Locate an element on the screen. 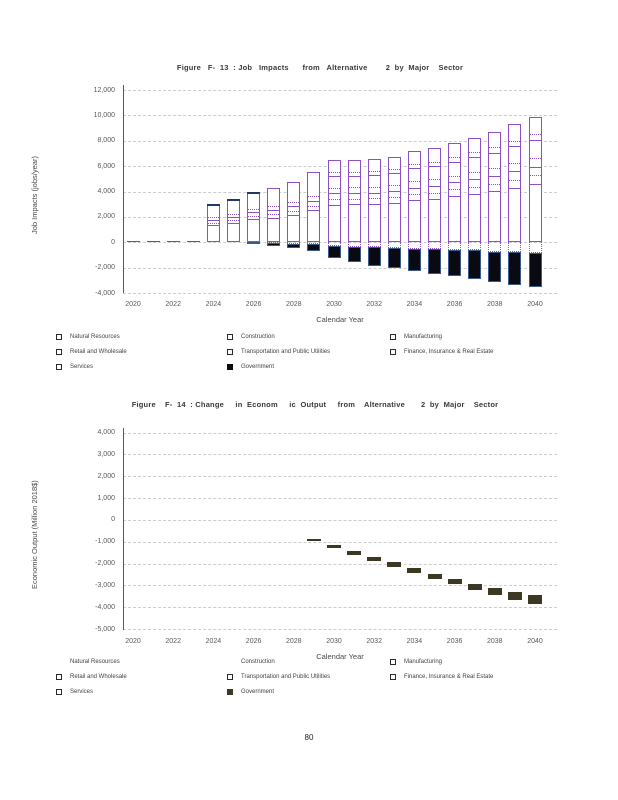 The width and height of the screenshot is (618, 800). y-axis-tick-label: 2,000 is located at coordinates (106, 476).